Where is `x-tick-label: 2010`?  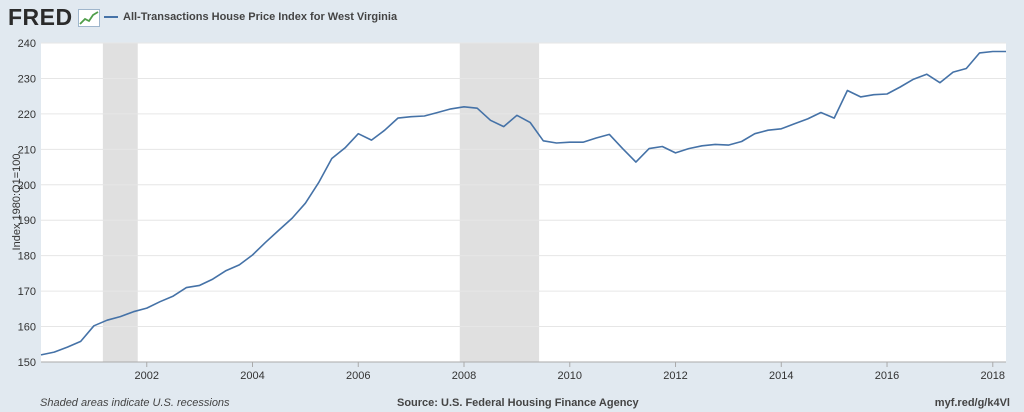 x-tick-label: 2010 is located at coordinates (570, 376).